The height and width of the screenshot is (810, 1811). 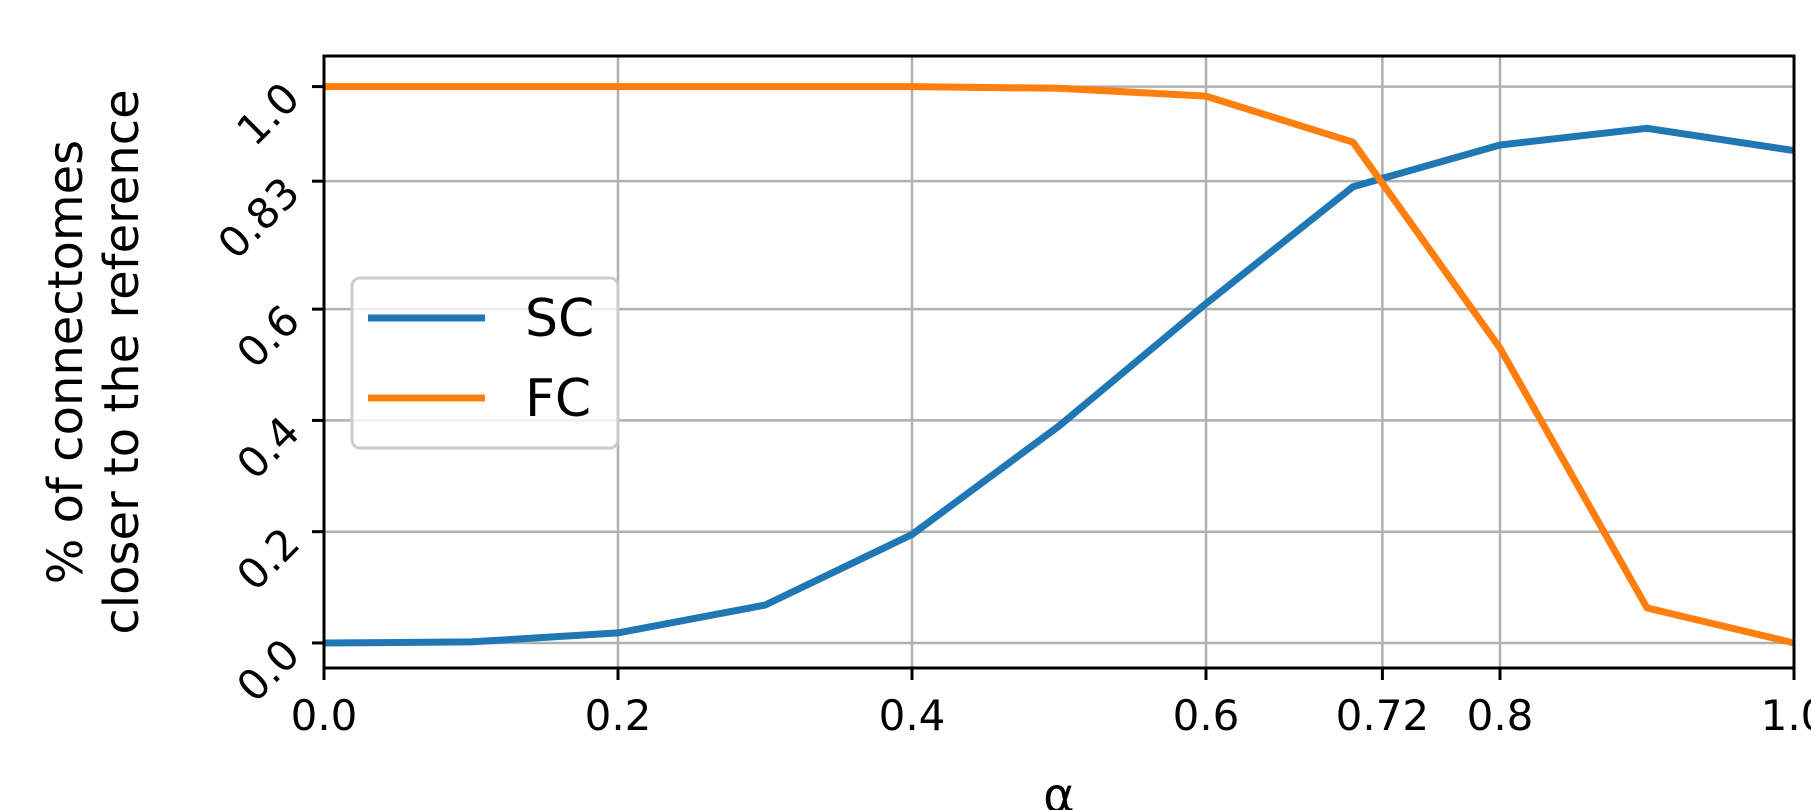 I want to click on legend-label-fc: FC, so click(x=558, y=399).